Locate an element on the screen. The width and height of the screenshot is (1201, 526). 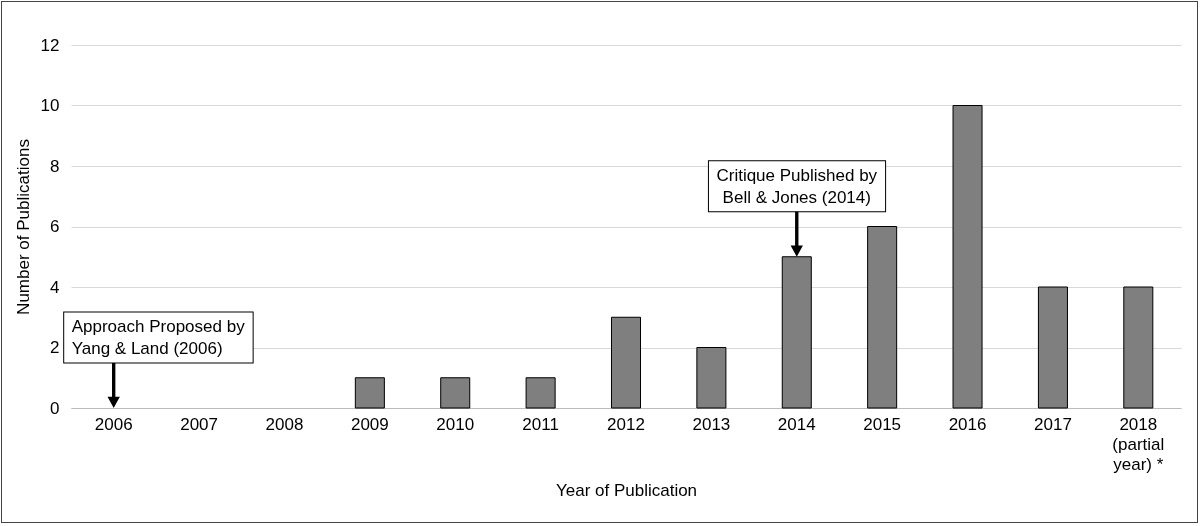
annotation: Critique Published by Bell & Jones (2014) is located at coordinates (797, 186).